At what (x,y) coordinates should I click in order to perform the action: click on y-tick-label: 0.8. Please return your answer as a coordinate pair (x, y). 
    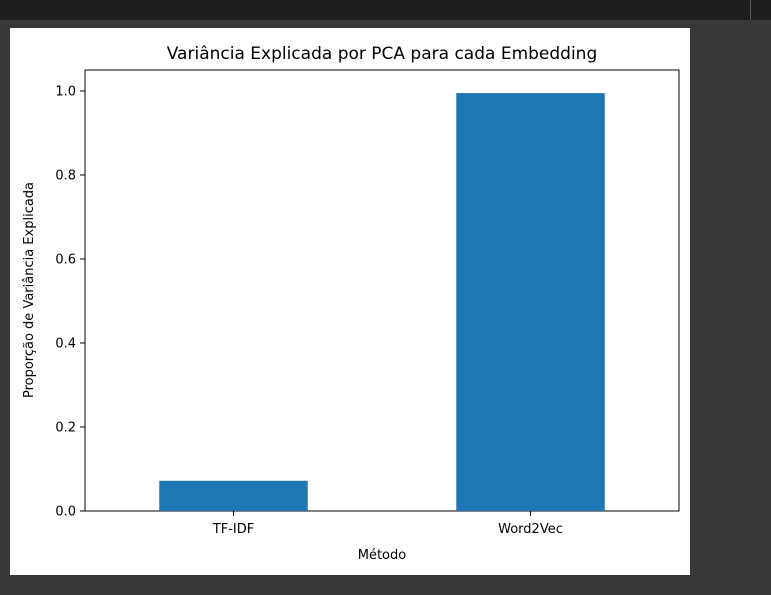
    Looking at the image, I should click on (65, 176).